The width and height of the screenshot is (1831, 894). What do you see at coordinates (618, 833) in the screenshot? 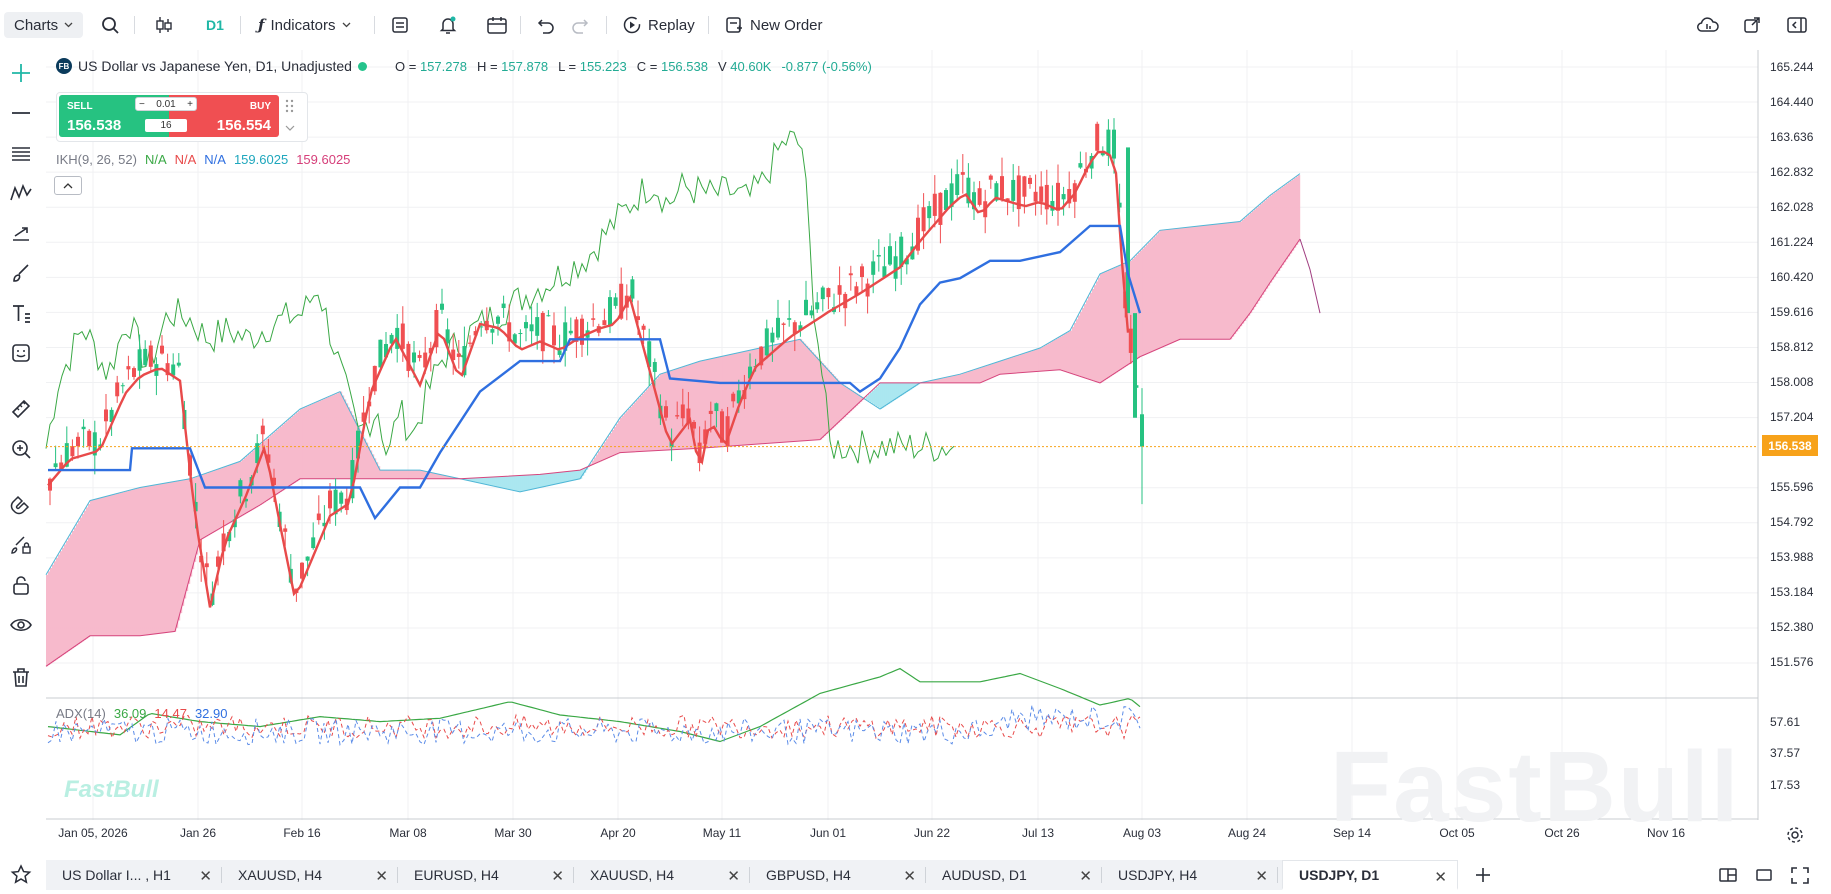
I see `time-tick: Apr 20` at bounding box center [618, 833].